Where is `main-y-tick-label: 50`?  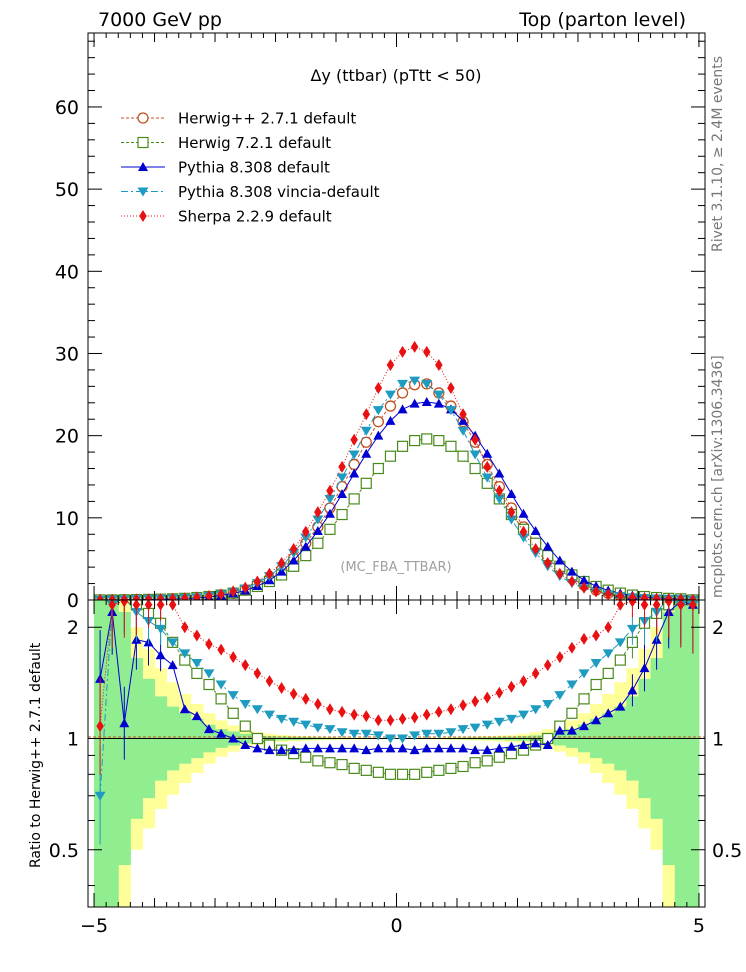 main-y-tick-label: 50 is located at coordinates (67, 190).